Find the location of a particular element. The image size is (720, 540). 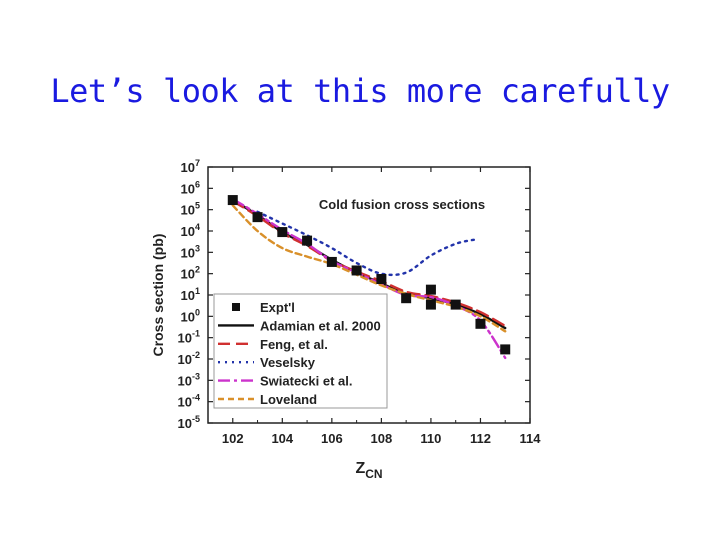

x-tick-label: 106 is located at coordinates (332, 438).